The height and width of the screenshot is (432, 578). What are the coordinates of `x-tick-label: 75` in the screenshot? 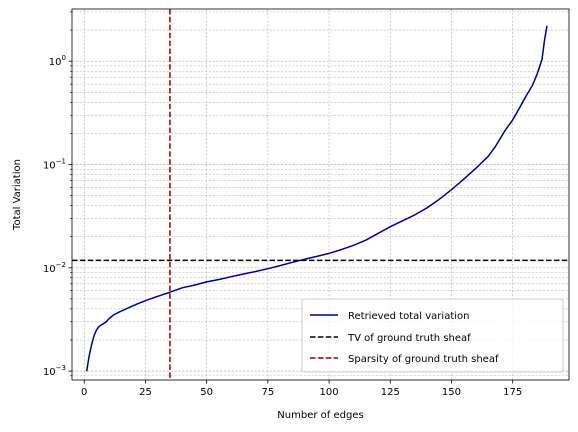 It's located at (267, 392).